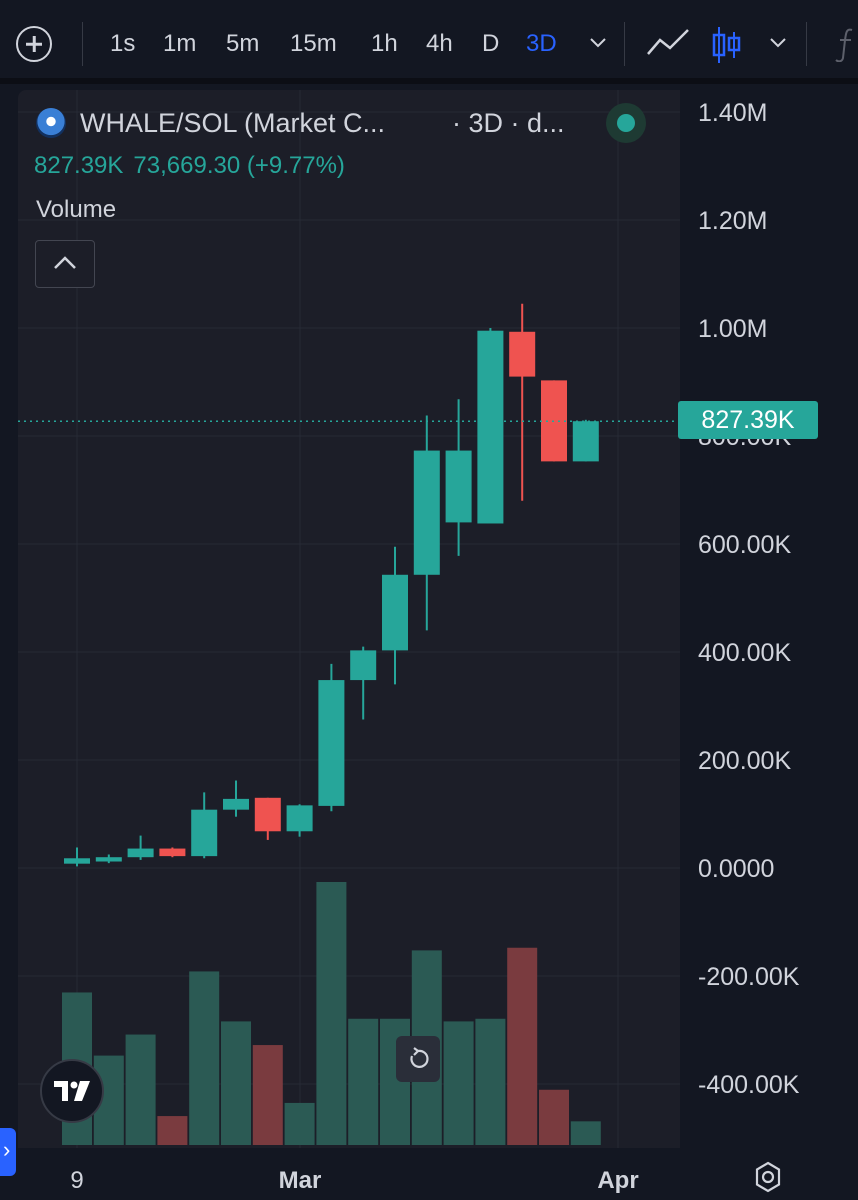 This screenshot has width=858, height=1200. Describe the element at coordinates (239, 165) in the screenshot. I see `price-change: 73,669.30 (+9.77%)` at that location.